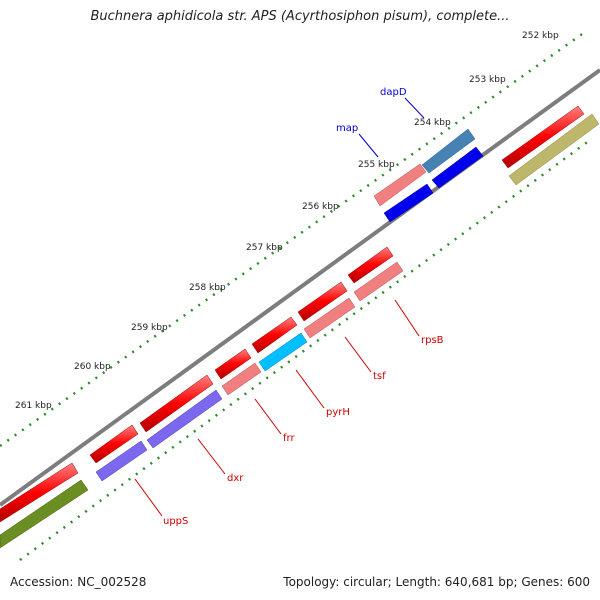 Image resolution: width=600 pixels, height=600 pixels. What do you see at coordinates (408, 203) in the screenshot?
I see `map-feature` at bounding box center [408, 203].